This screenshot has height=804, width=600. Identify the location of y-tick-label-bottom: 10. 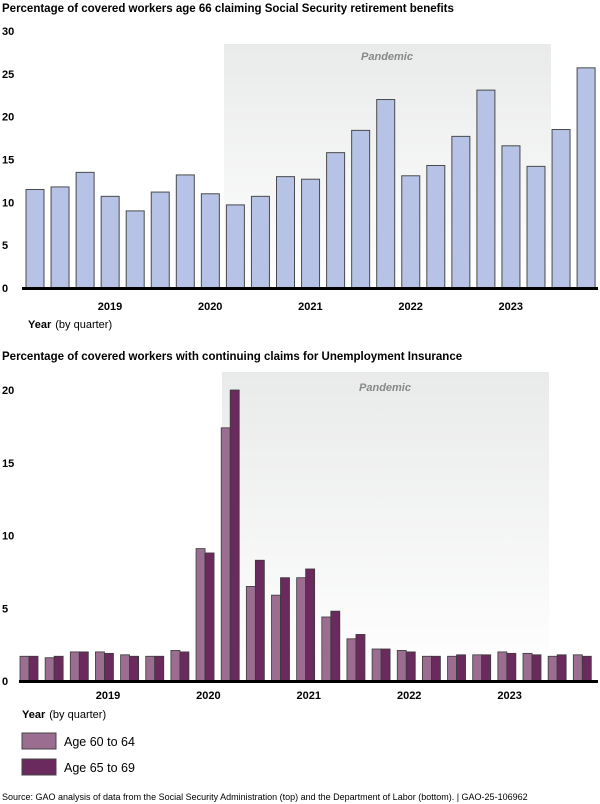
(8, 537).